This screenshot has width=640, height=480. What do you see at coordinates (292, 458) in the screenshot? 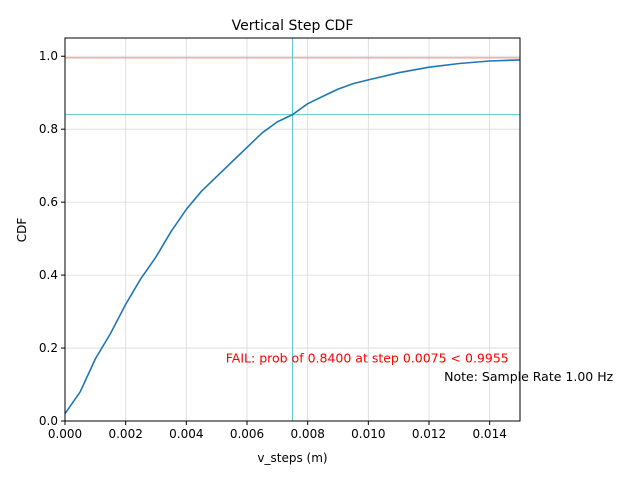
I see `x-axis-label: v_steps (m)` at bounding box center [292, 458].